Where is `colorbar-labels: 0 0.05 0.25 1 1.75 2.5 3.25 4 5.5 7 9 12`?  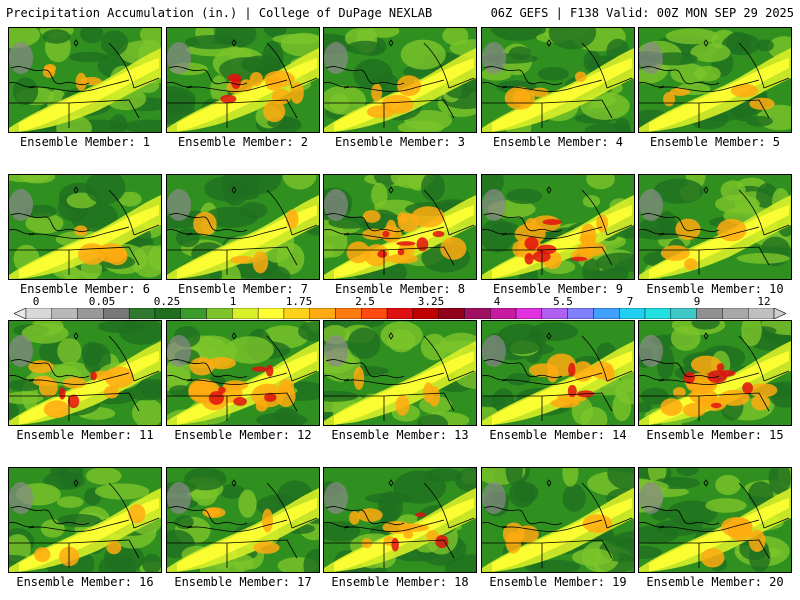 colorbar-labels: 0 0.05 0.25 1 1.75 2.5 3.25 4 5.5 7 9 12 is located at coordinates (400, 301).